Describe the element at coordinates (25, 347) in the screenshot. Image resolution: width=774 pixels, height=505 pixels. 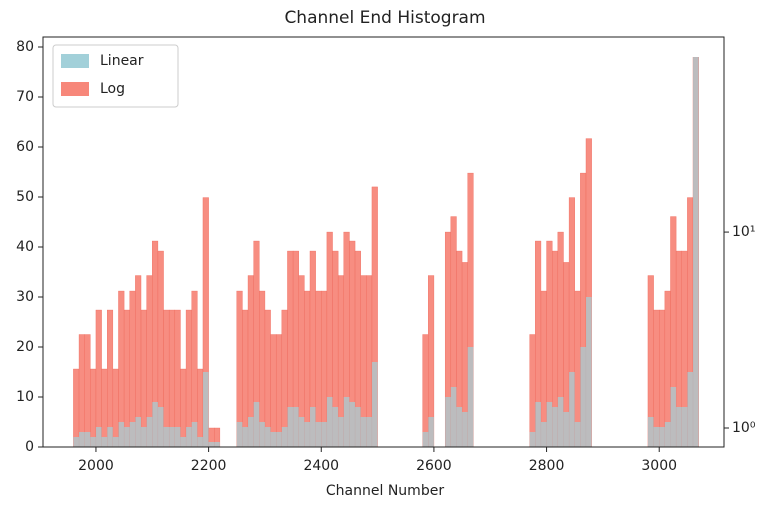
I see `y-tick-label: 20` at that location.